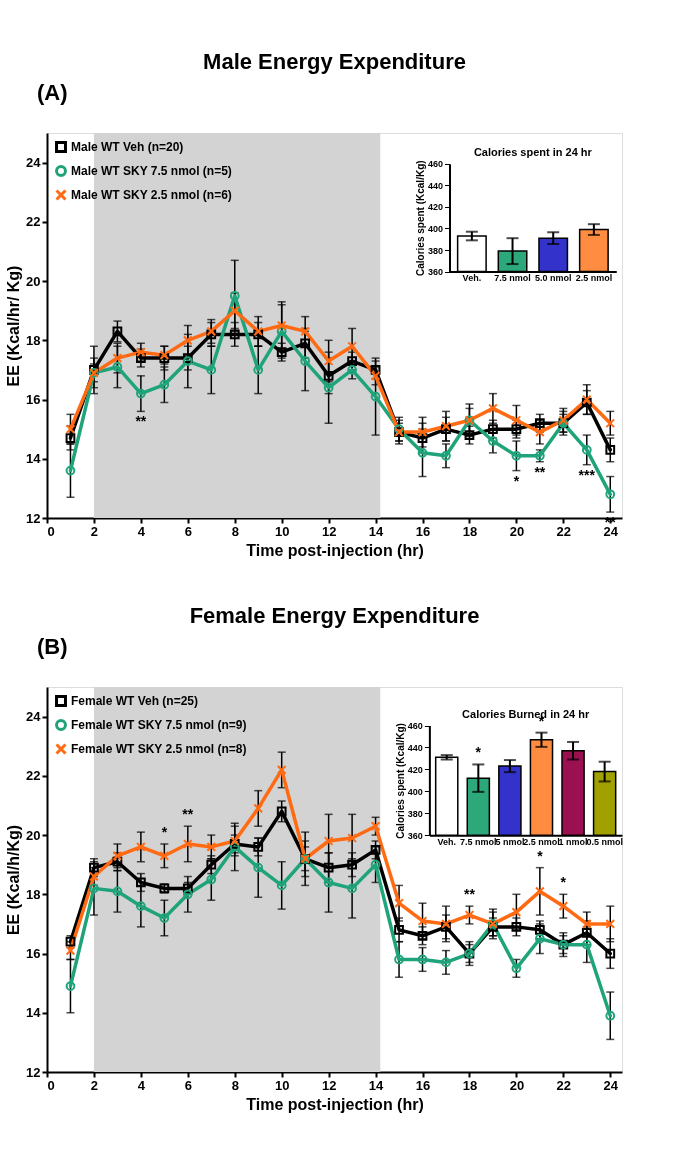 This screenshot has width=684, height=1167. I want to click on x-tick-label: 4, so click(141, 1085).